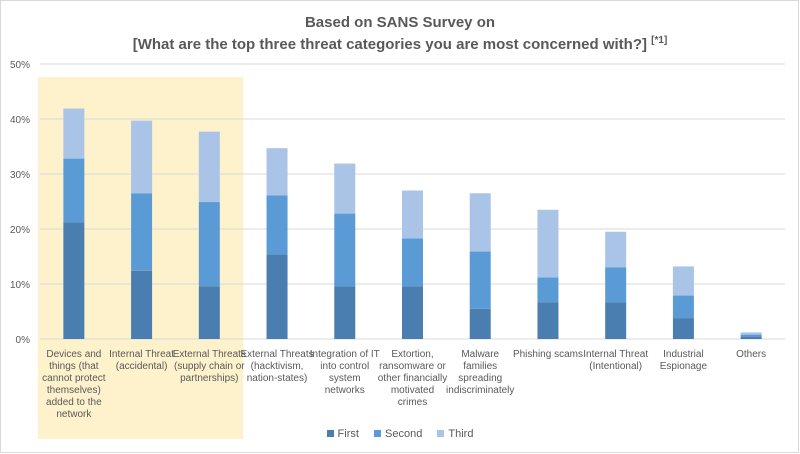 The height and width of the screenshot is (454, 800). I want to click on x-tick-label: Phishing scams, so click(548, 354).